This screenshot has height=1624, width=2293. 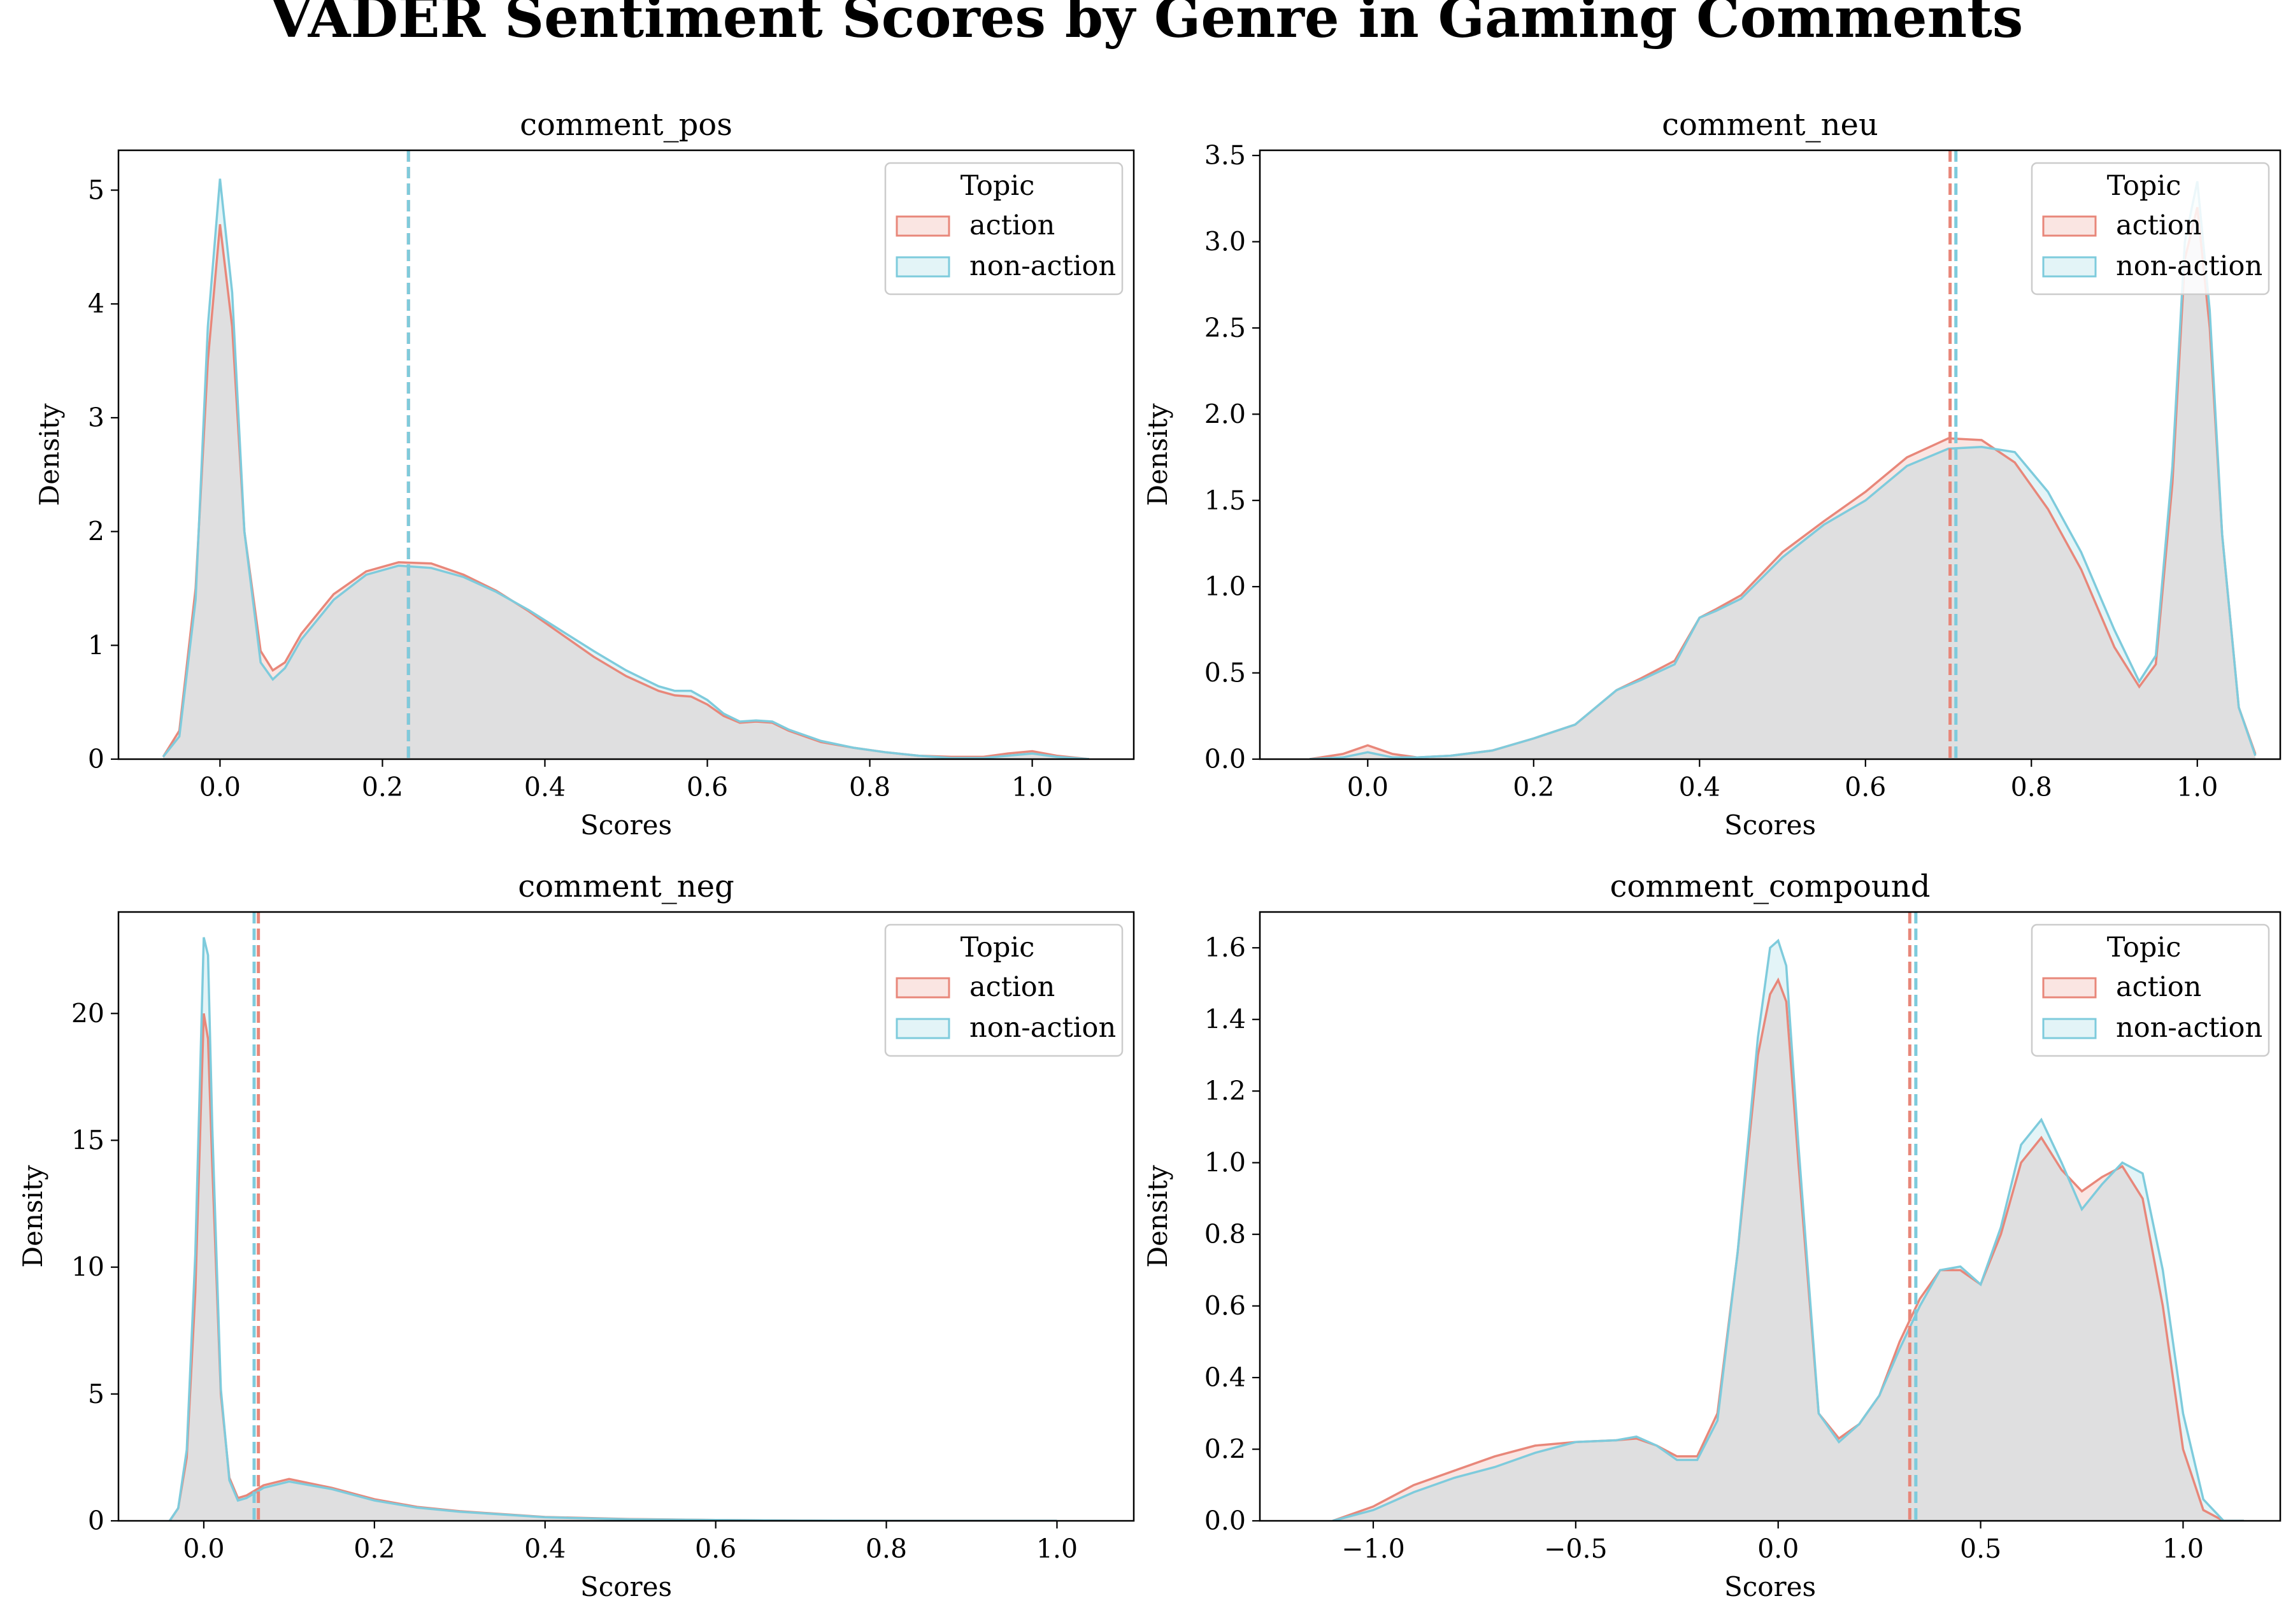 What do you see at coordinates (1225, 1019) in the screenshot?
I see `y-tick-label: 1.4` at bounding box center [1225, 1019].